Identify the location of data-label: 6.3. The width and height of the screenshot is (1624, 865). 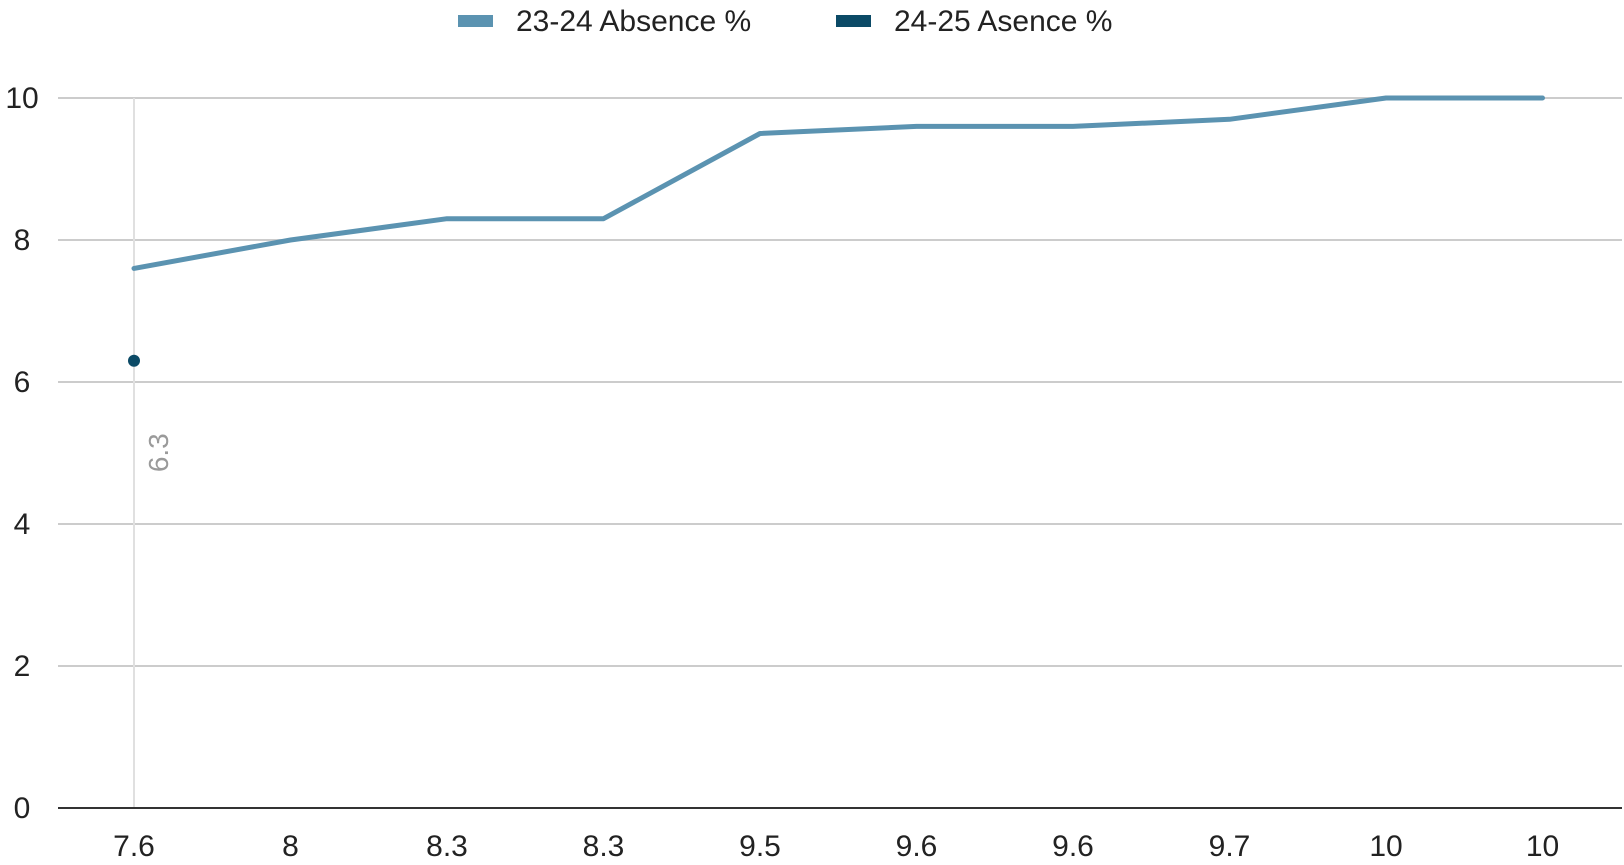
(158, 452).